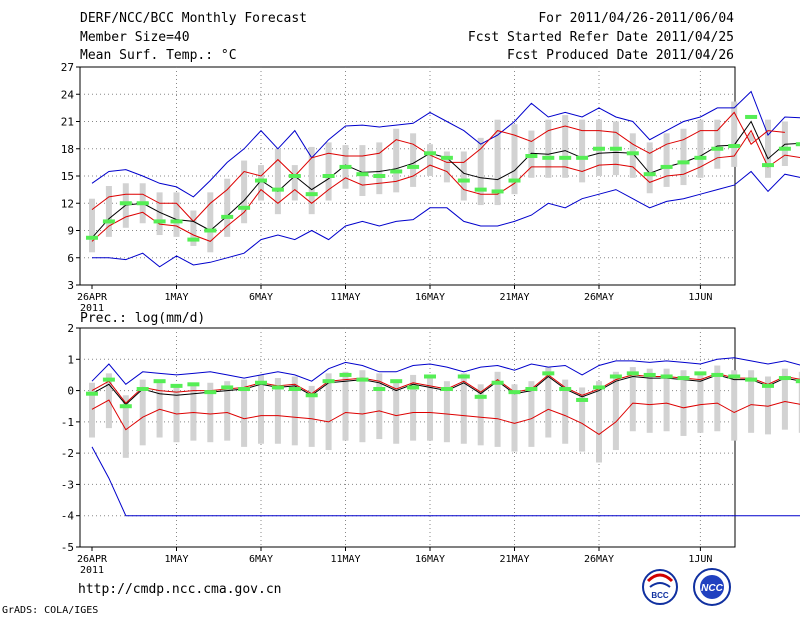 The width and height of the screenshot is (800, 618). I want to click on y-tick-label: 15, so click(67, 176).